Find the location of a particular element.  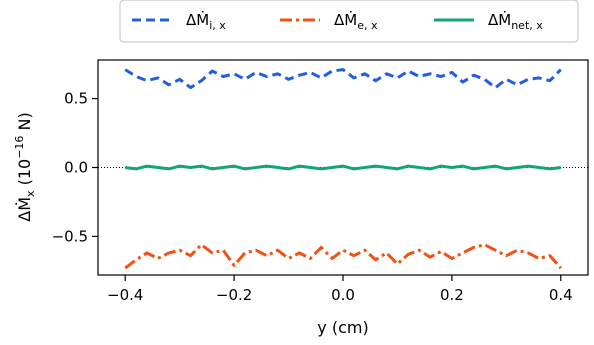

y-tick-label: −0.5 is located at coordinates (70, 236).